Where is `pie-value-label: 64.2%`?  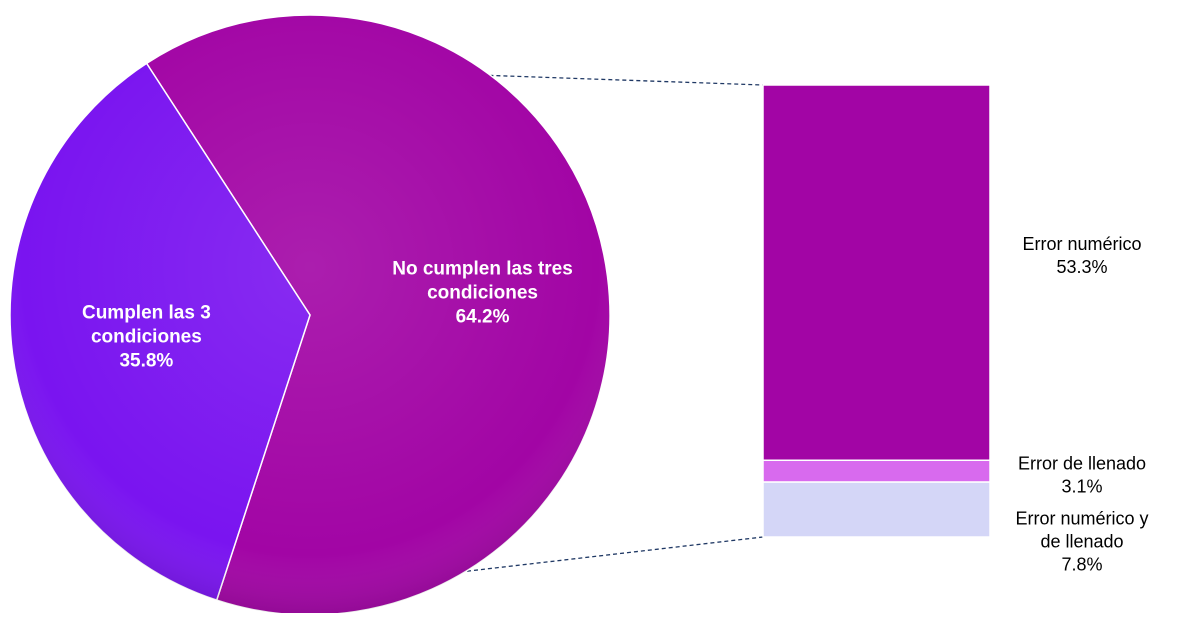
pie-value-label: 64.2% is located at coordinates (483, 316).